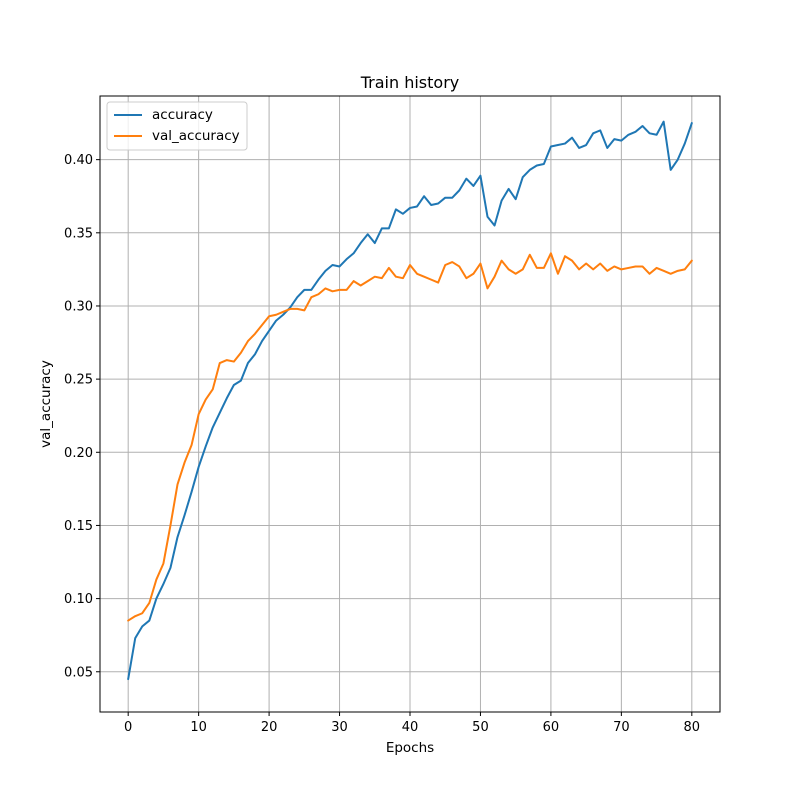 The width and height of the screenshot is (800, 800). Describe the element at coordinates (196, 136) in the screenshot. I see `legend-label-val-accuracy: val_accuracy` at that location.